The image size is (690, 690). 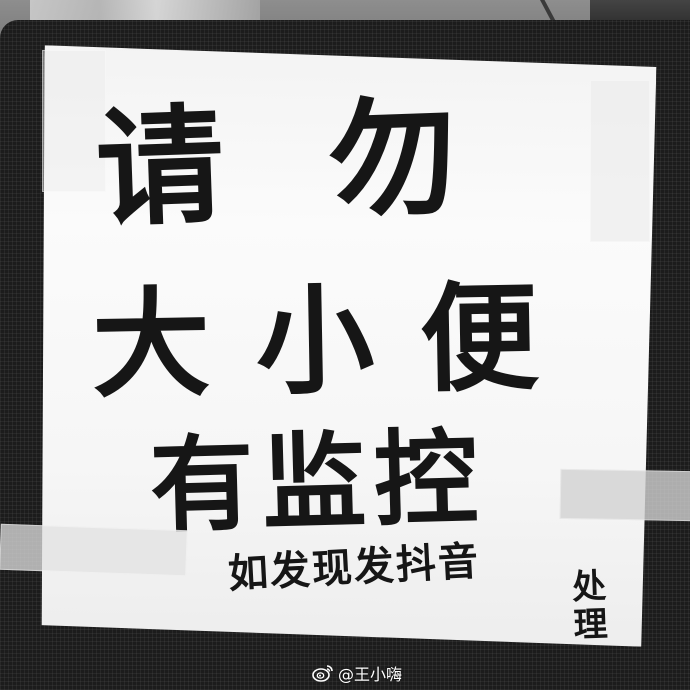 I want to click on tape-bottom-left, so click(x=94, y=550).